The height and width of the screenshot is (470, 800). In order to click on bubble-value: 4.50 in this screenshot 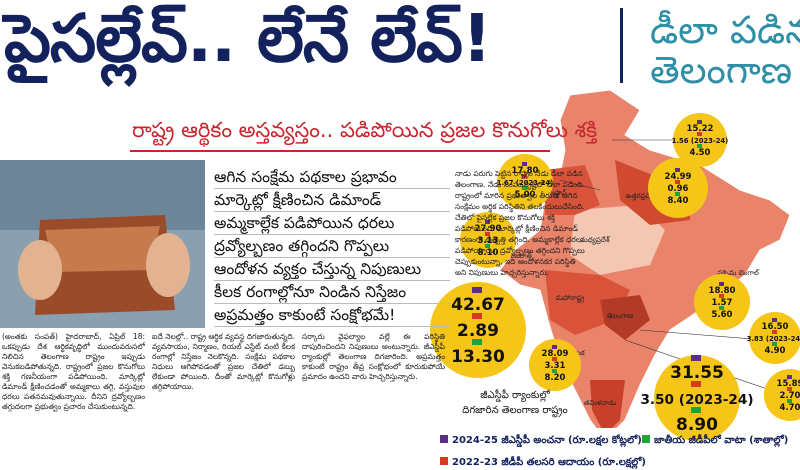, I will do `click(700, 153)`.